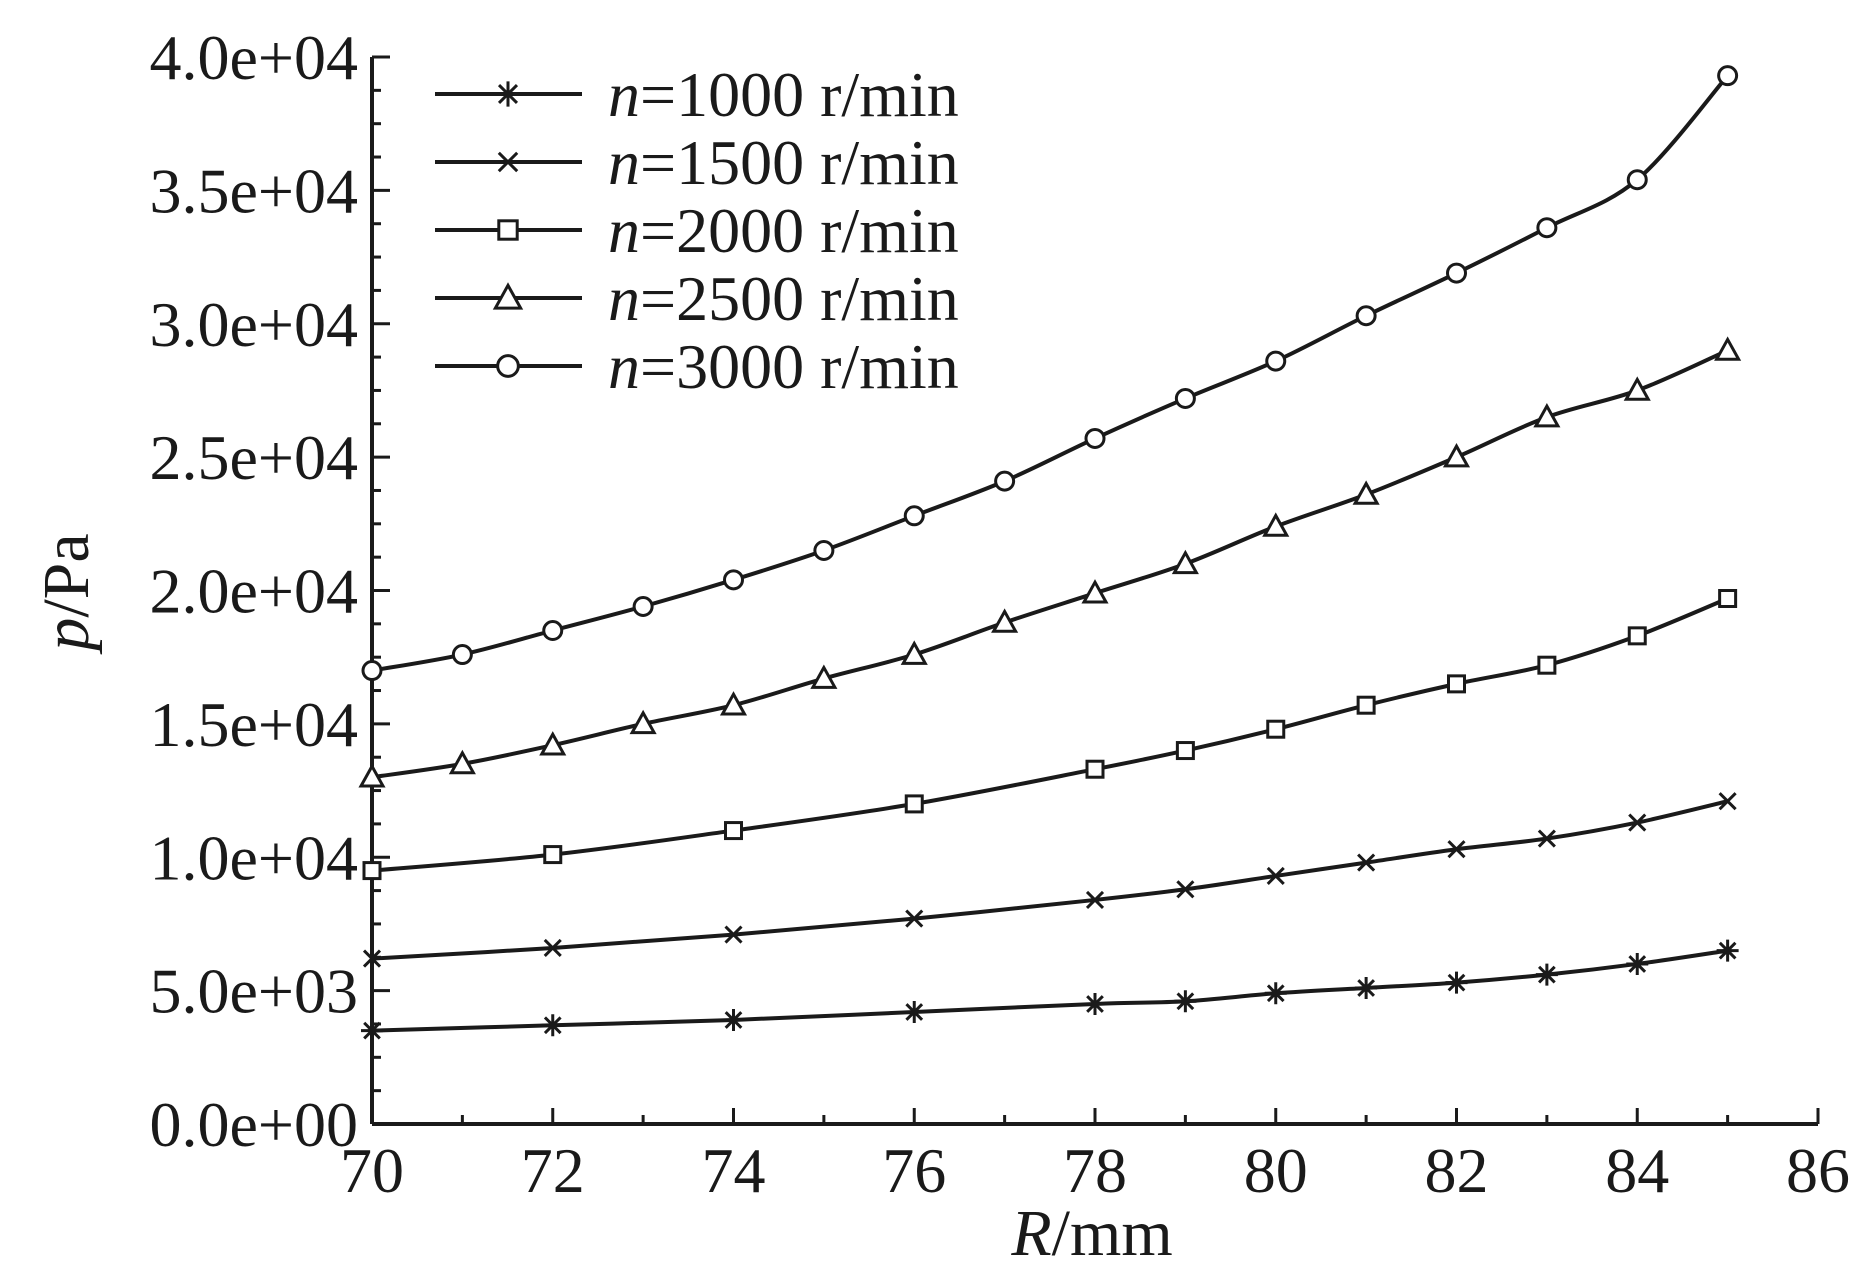  Describe the element at coordinates (553, 1170) in the screenshot. I see `x-tick-label: 72` at that location.